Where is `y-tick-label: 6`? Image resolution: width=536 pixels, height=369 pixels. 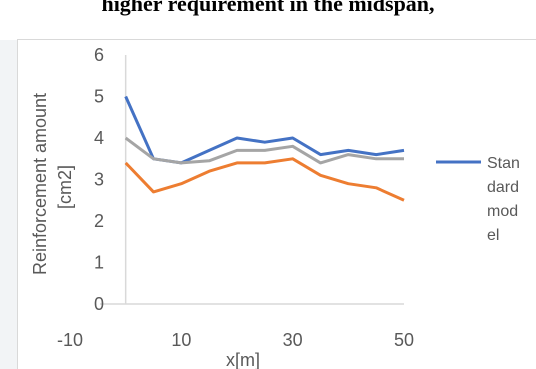 y-tick-label: 6 is located at coordinates (99, 55).